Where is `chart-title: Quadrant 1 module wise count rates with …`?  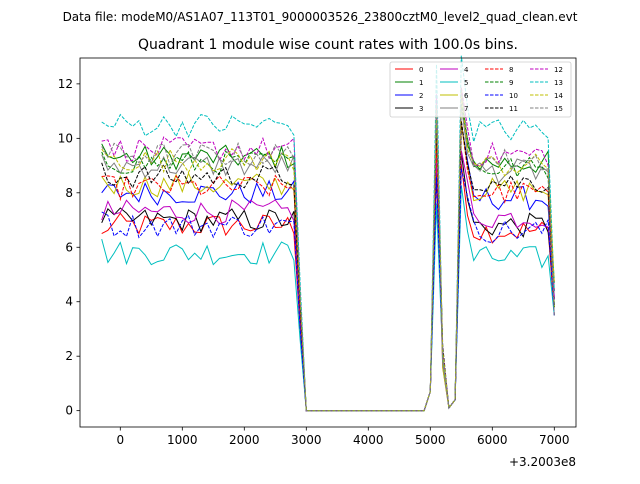 chart-title: Quadrant 1 module wise count rates with … is located at coordinates (328, 45).